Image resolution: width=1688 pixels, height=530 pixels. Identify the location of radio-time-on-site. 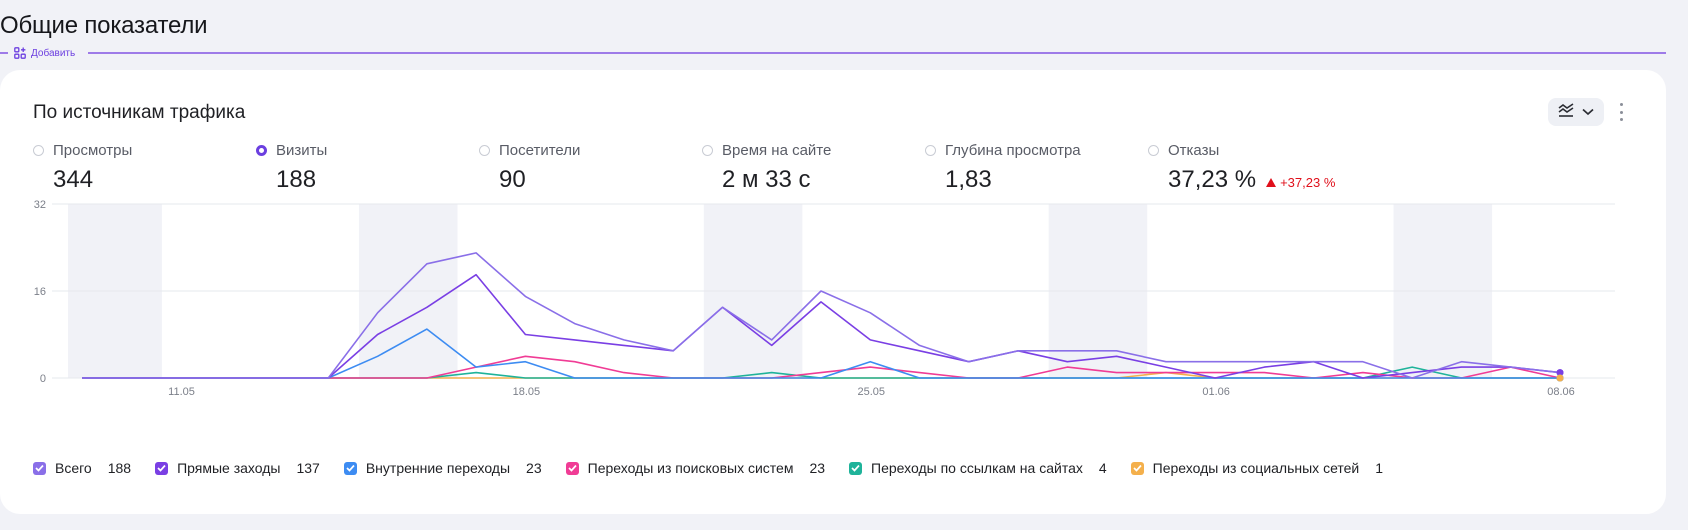
(707, 150).